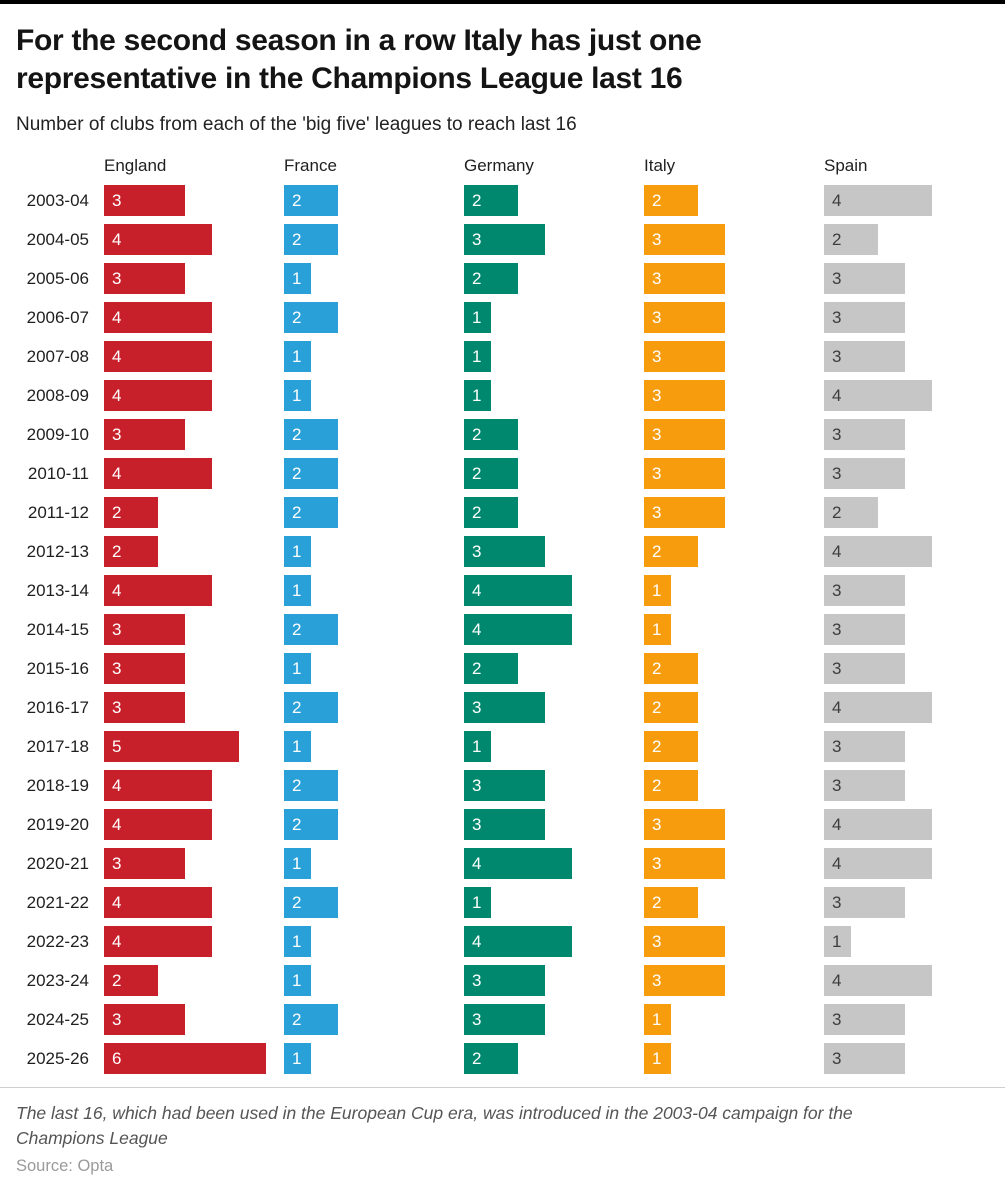 The image size is (1005, 1200). Describe the element at coordinates (878, 395) in the screenshot. I see `bar-spain: 4` at that location.